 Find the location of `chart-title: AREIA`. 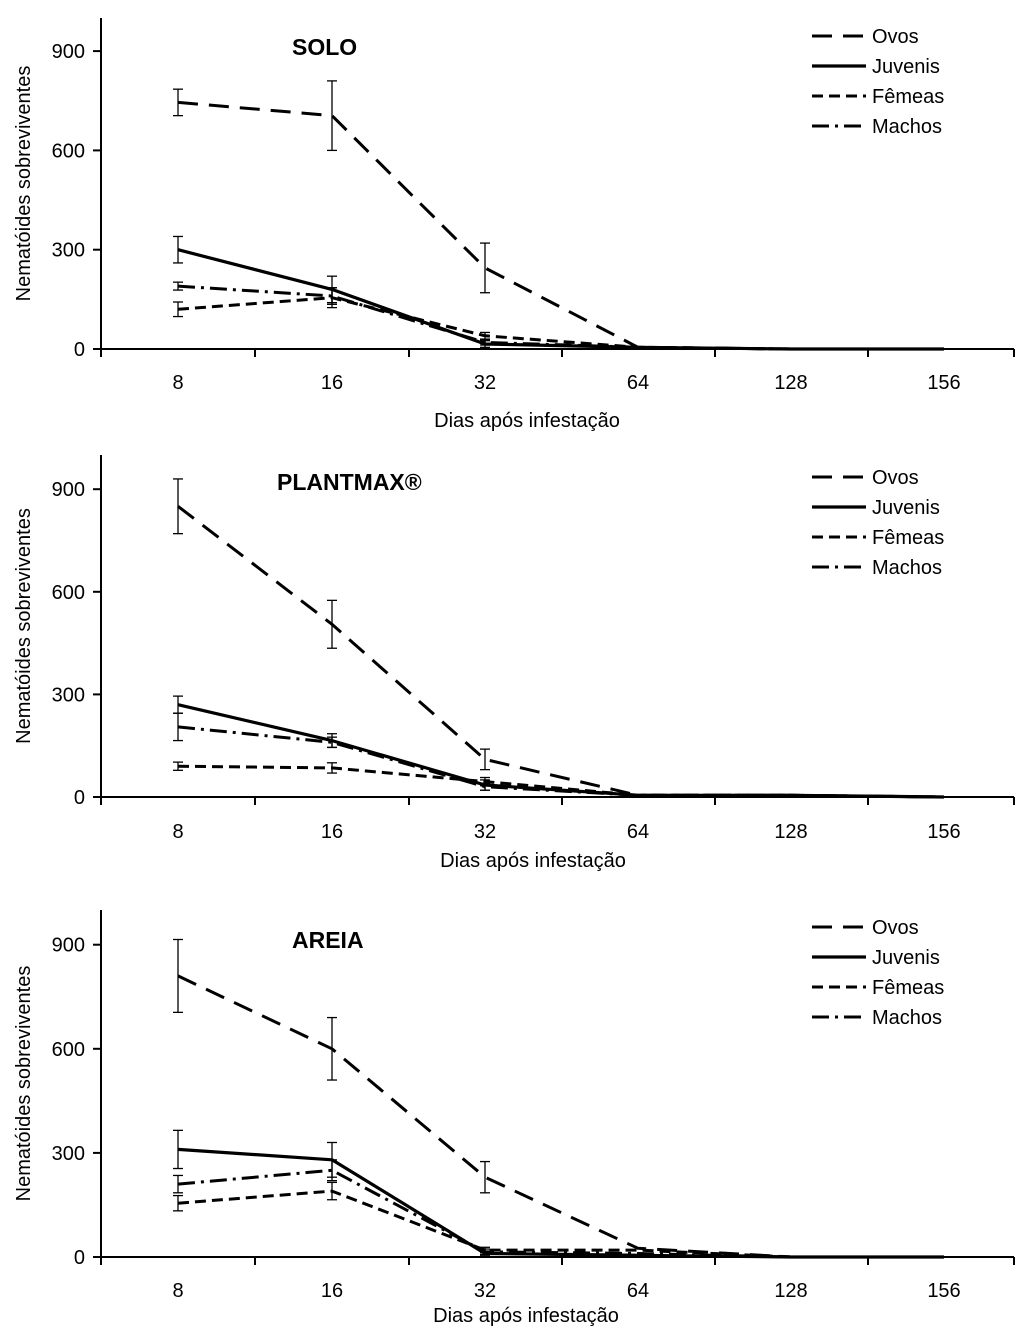

chart-title: AREIA is located at coordinates (328, 940).